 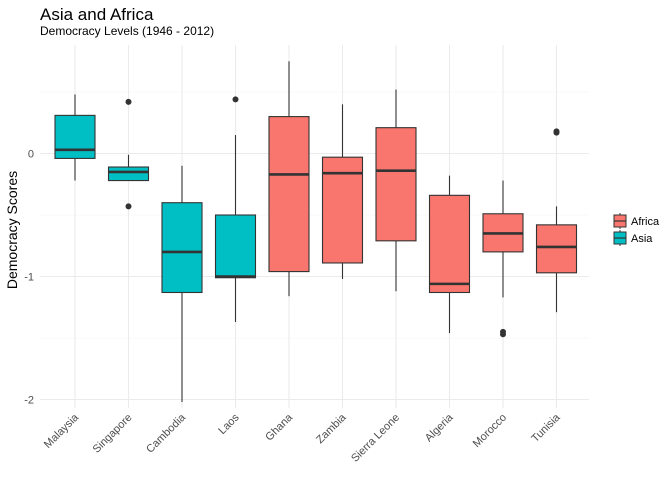 I want to click on box-malaysia, so click(x=75, y=137).